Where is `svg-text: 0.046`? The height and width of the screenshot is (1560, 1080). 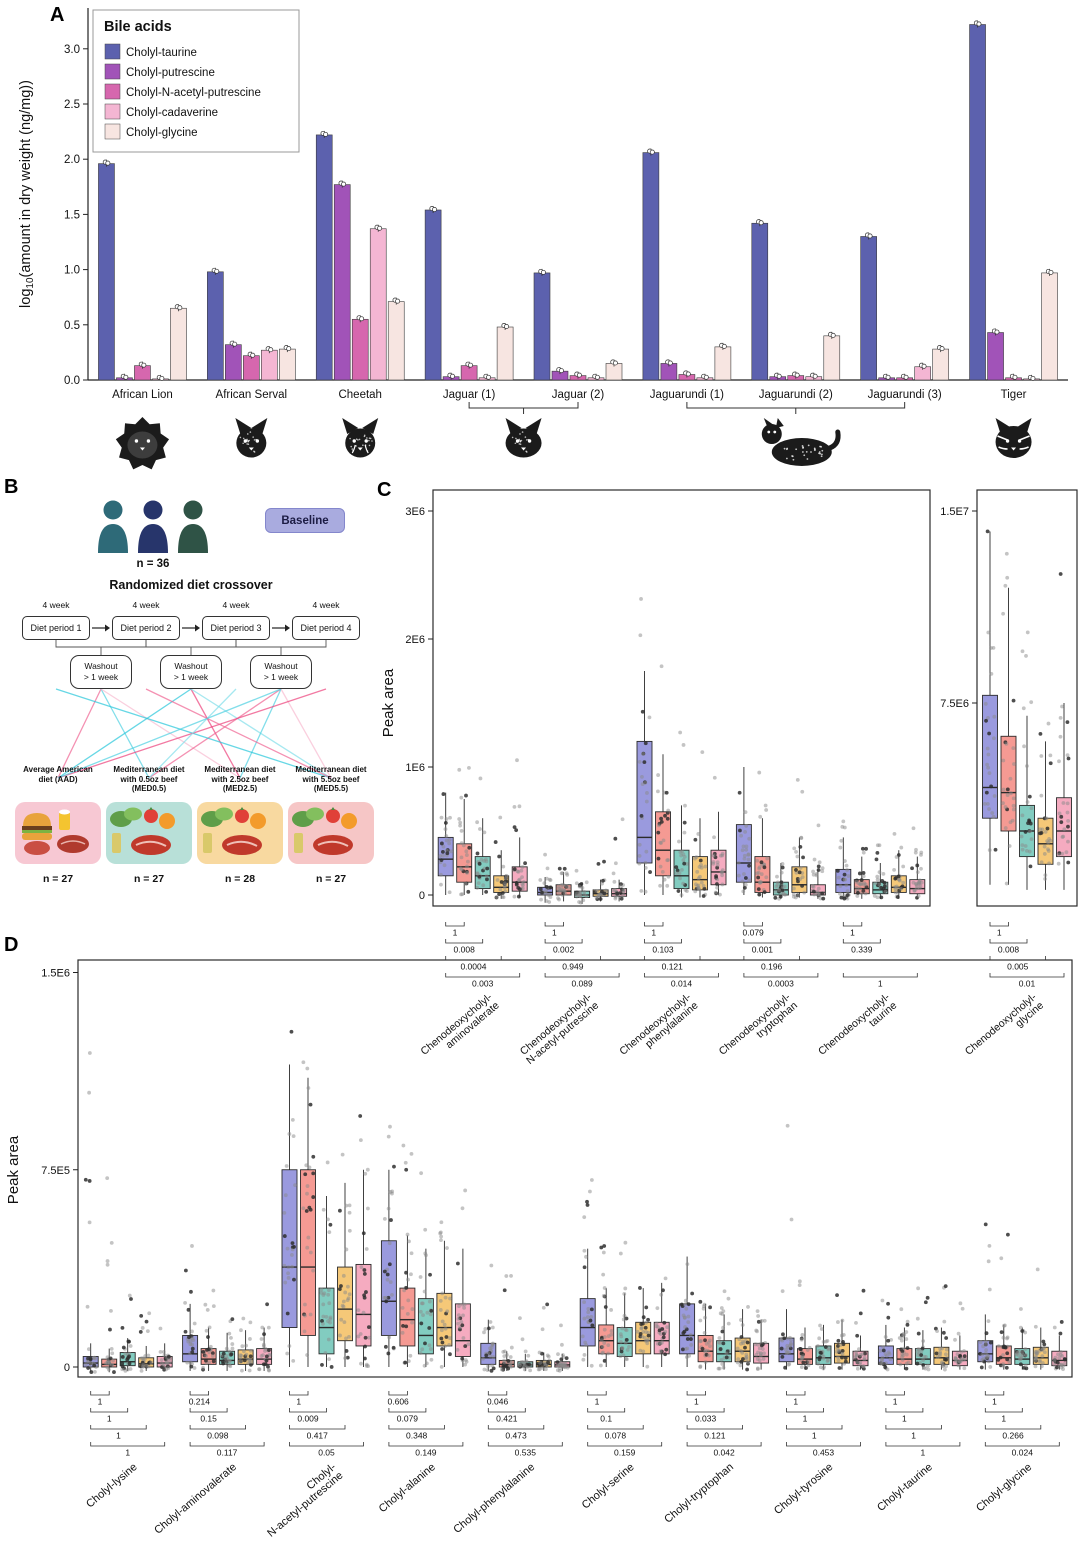 svg-text: 0.046 is located at coordinates (498, 1402).